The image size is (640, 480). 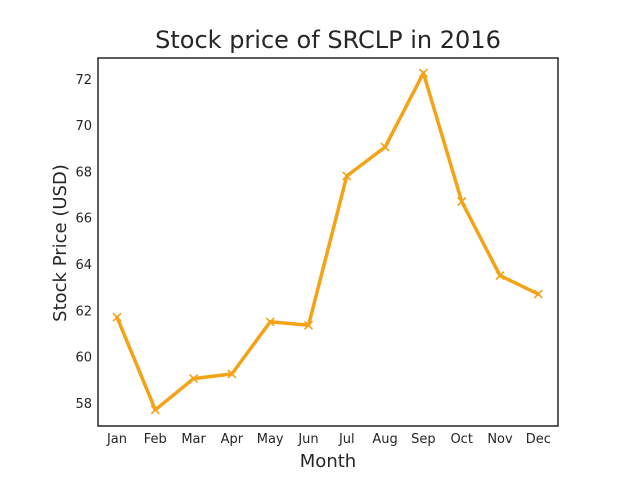 What do you see at coordinates (83, 311) in the screenshot?
I see `y-tick-label: 62` at bounding box center [83, 311].